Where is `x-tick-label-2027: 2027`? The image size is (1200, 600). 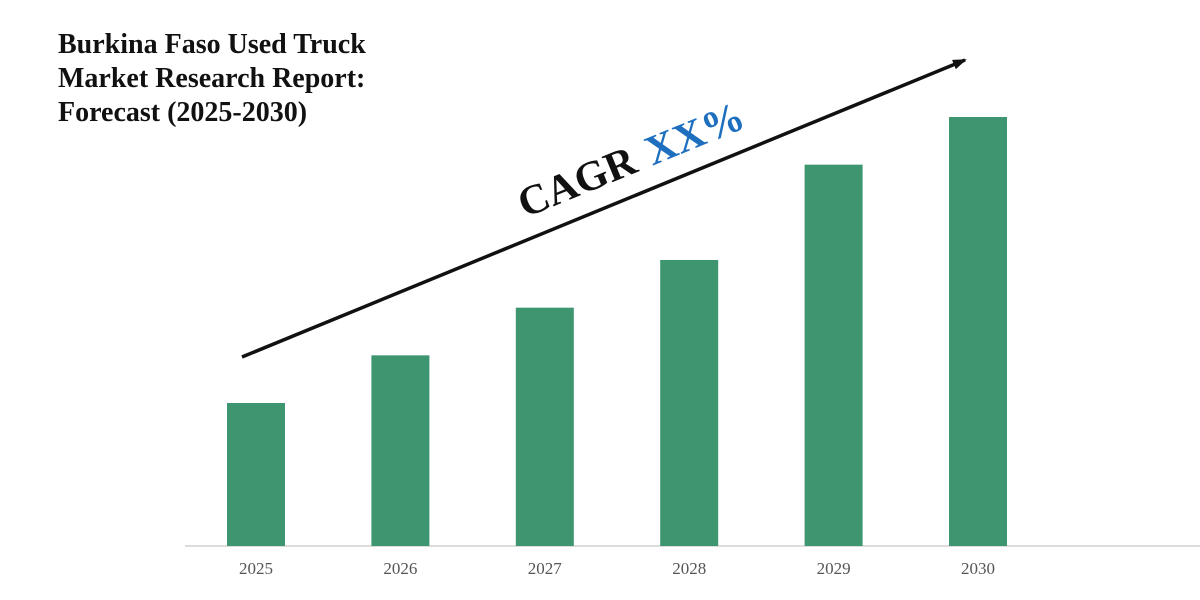 x-tick-label-2027: 2027 is located at coordinates (545, 568).